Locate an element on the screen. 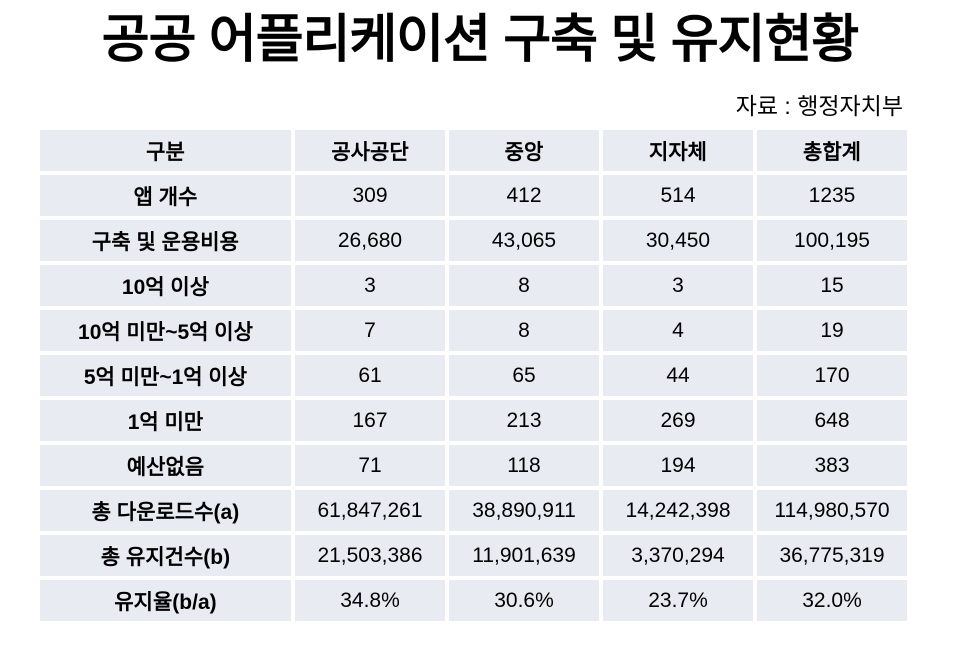 The width and height of the screenshot is (960, 666). header-row: 구분 공사공단 중앙 지자체 총합계 is located at coordinates (473, 150).